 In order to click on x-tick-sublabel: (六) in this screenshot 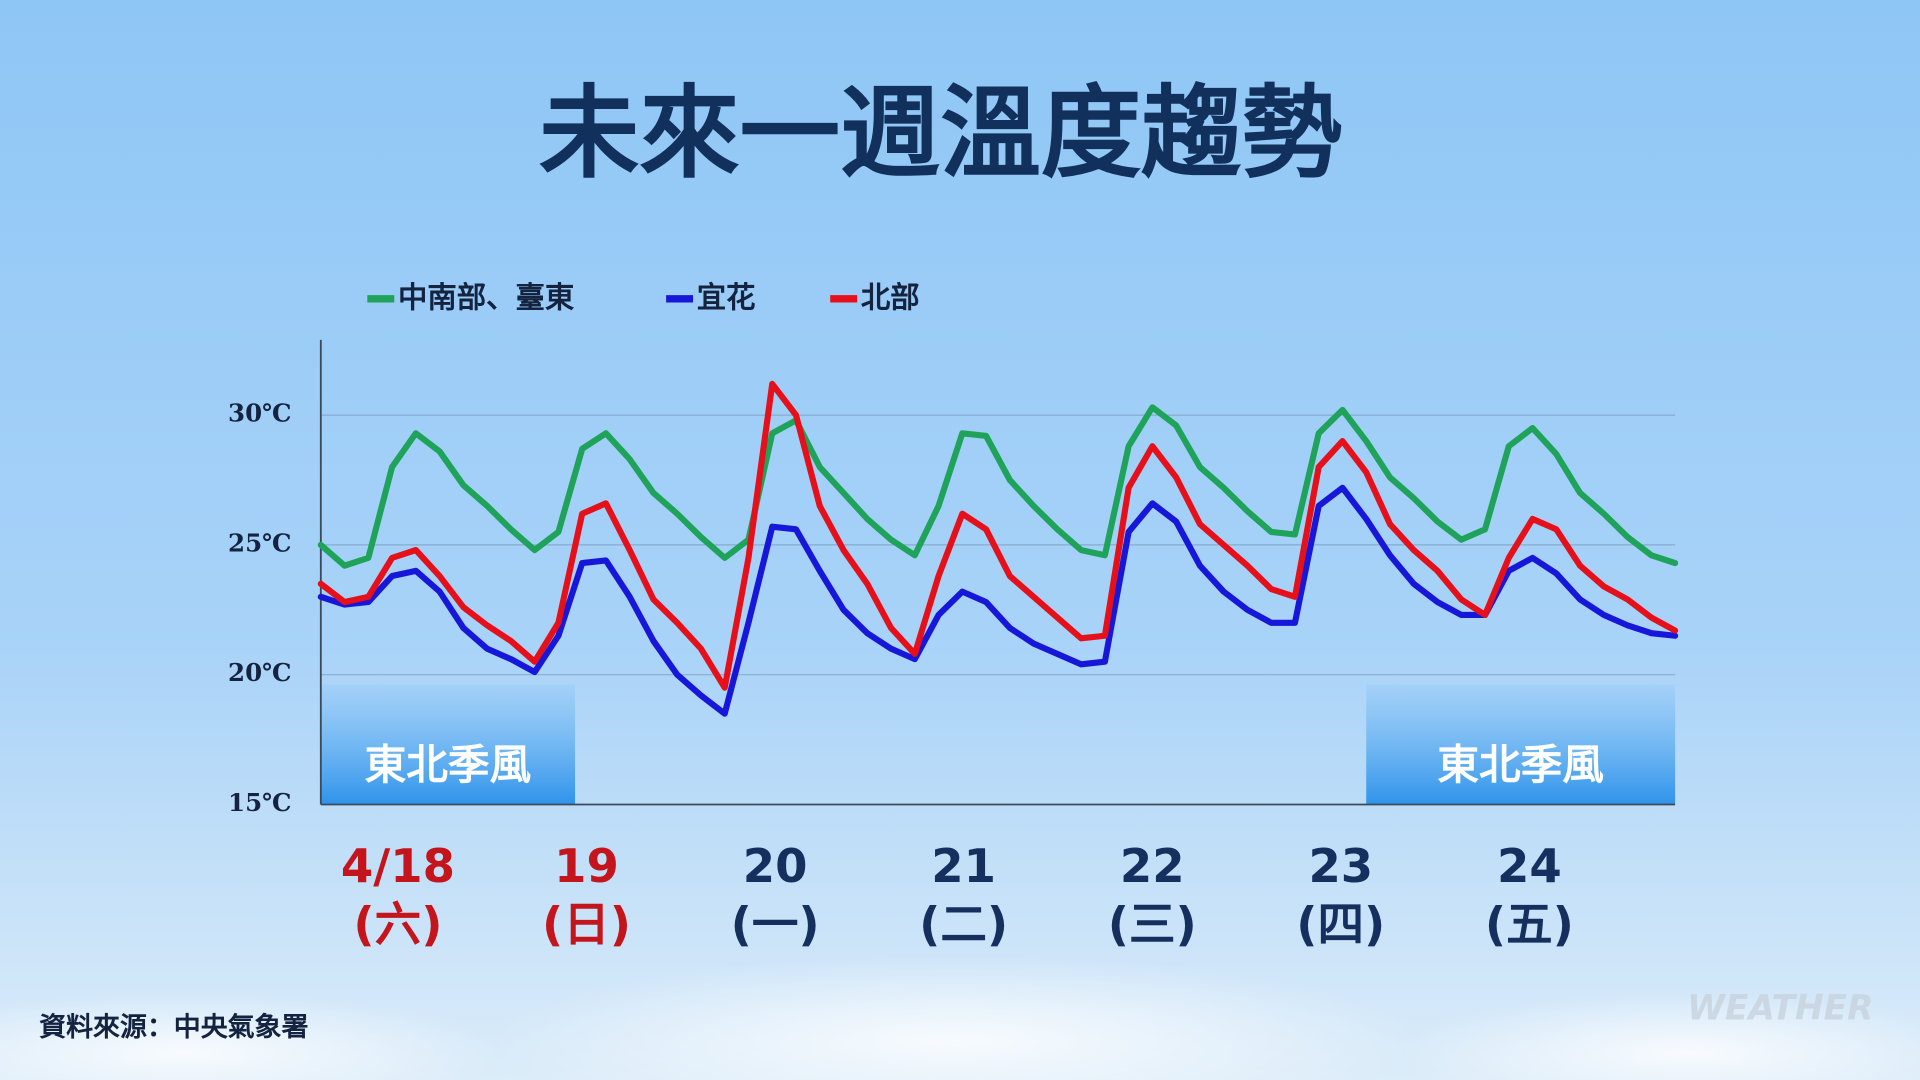, I will do `click(397, 925)`.